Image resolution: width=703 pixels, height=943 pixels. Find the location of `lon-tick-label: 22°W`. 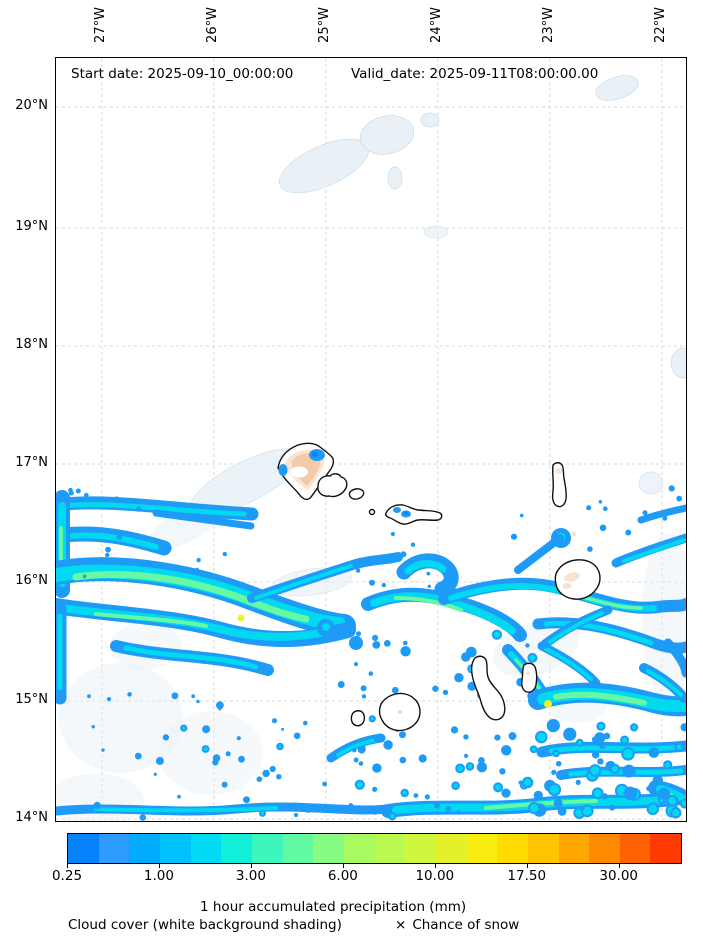

lon-tick-label: 22°W is located at coordinates (660, 25).